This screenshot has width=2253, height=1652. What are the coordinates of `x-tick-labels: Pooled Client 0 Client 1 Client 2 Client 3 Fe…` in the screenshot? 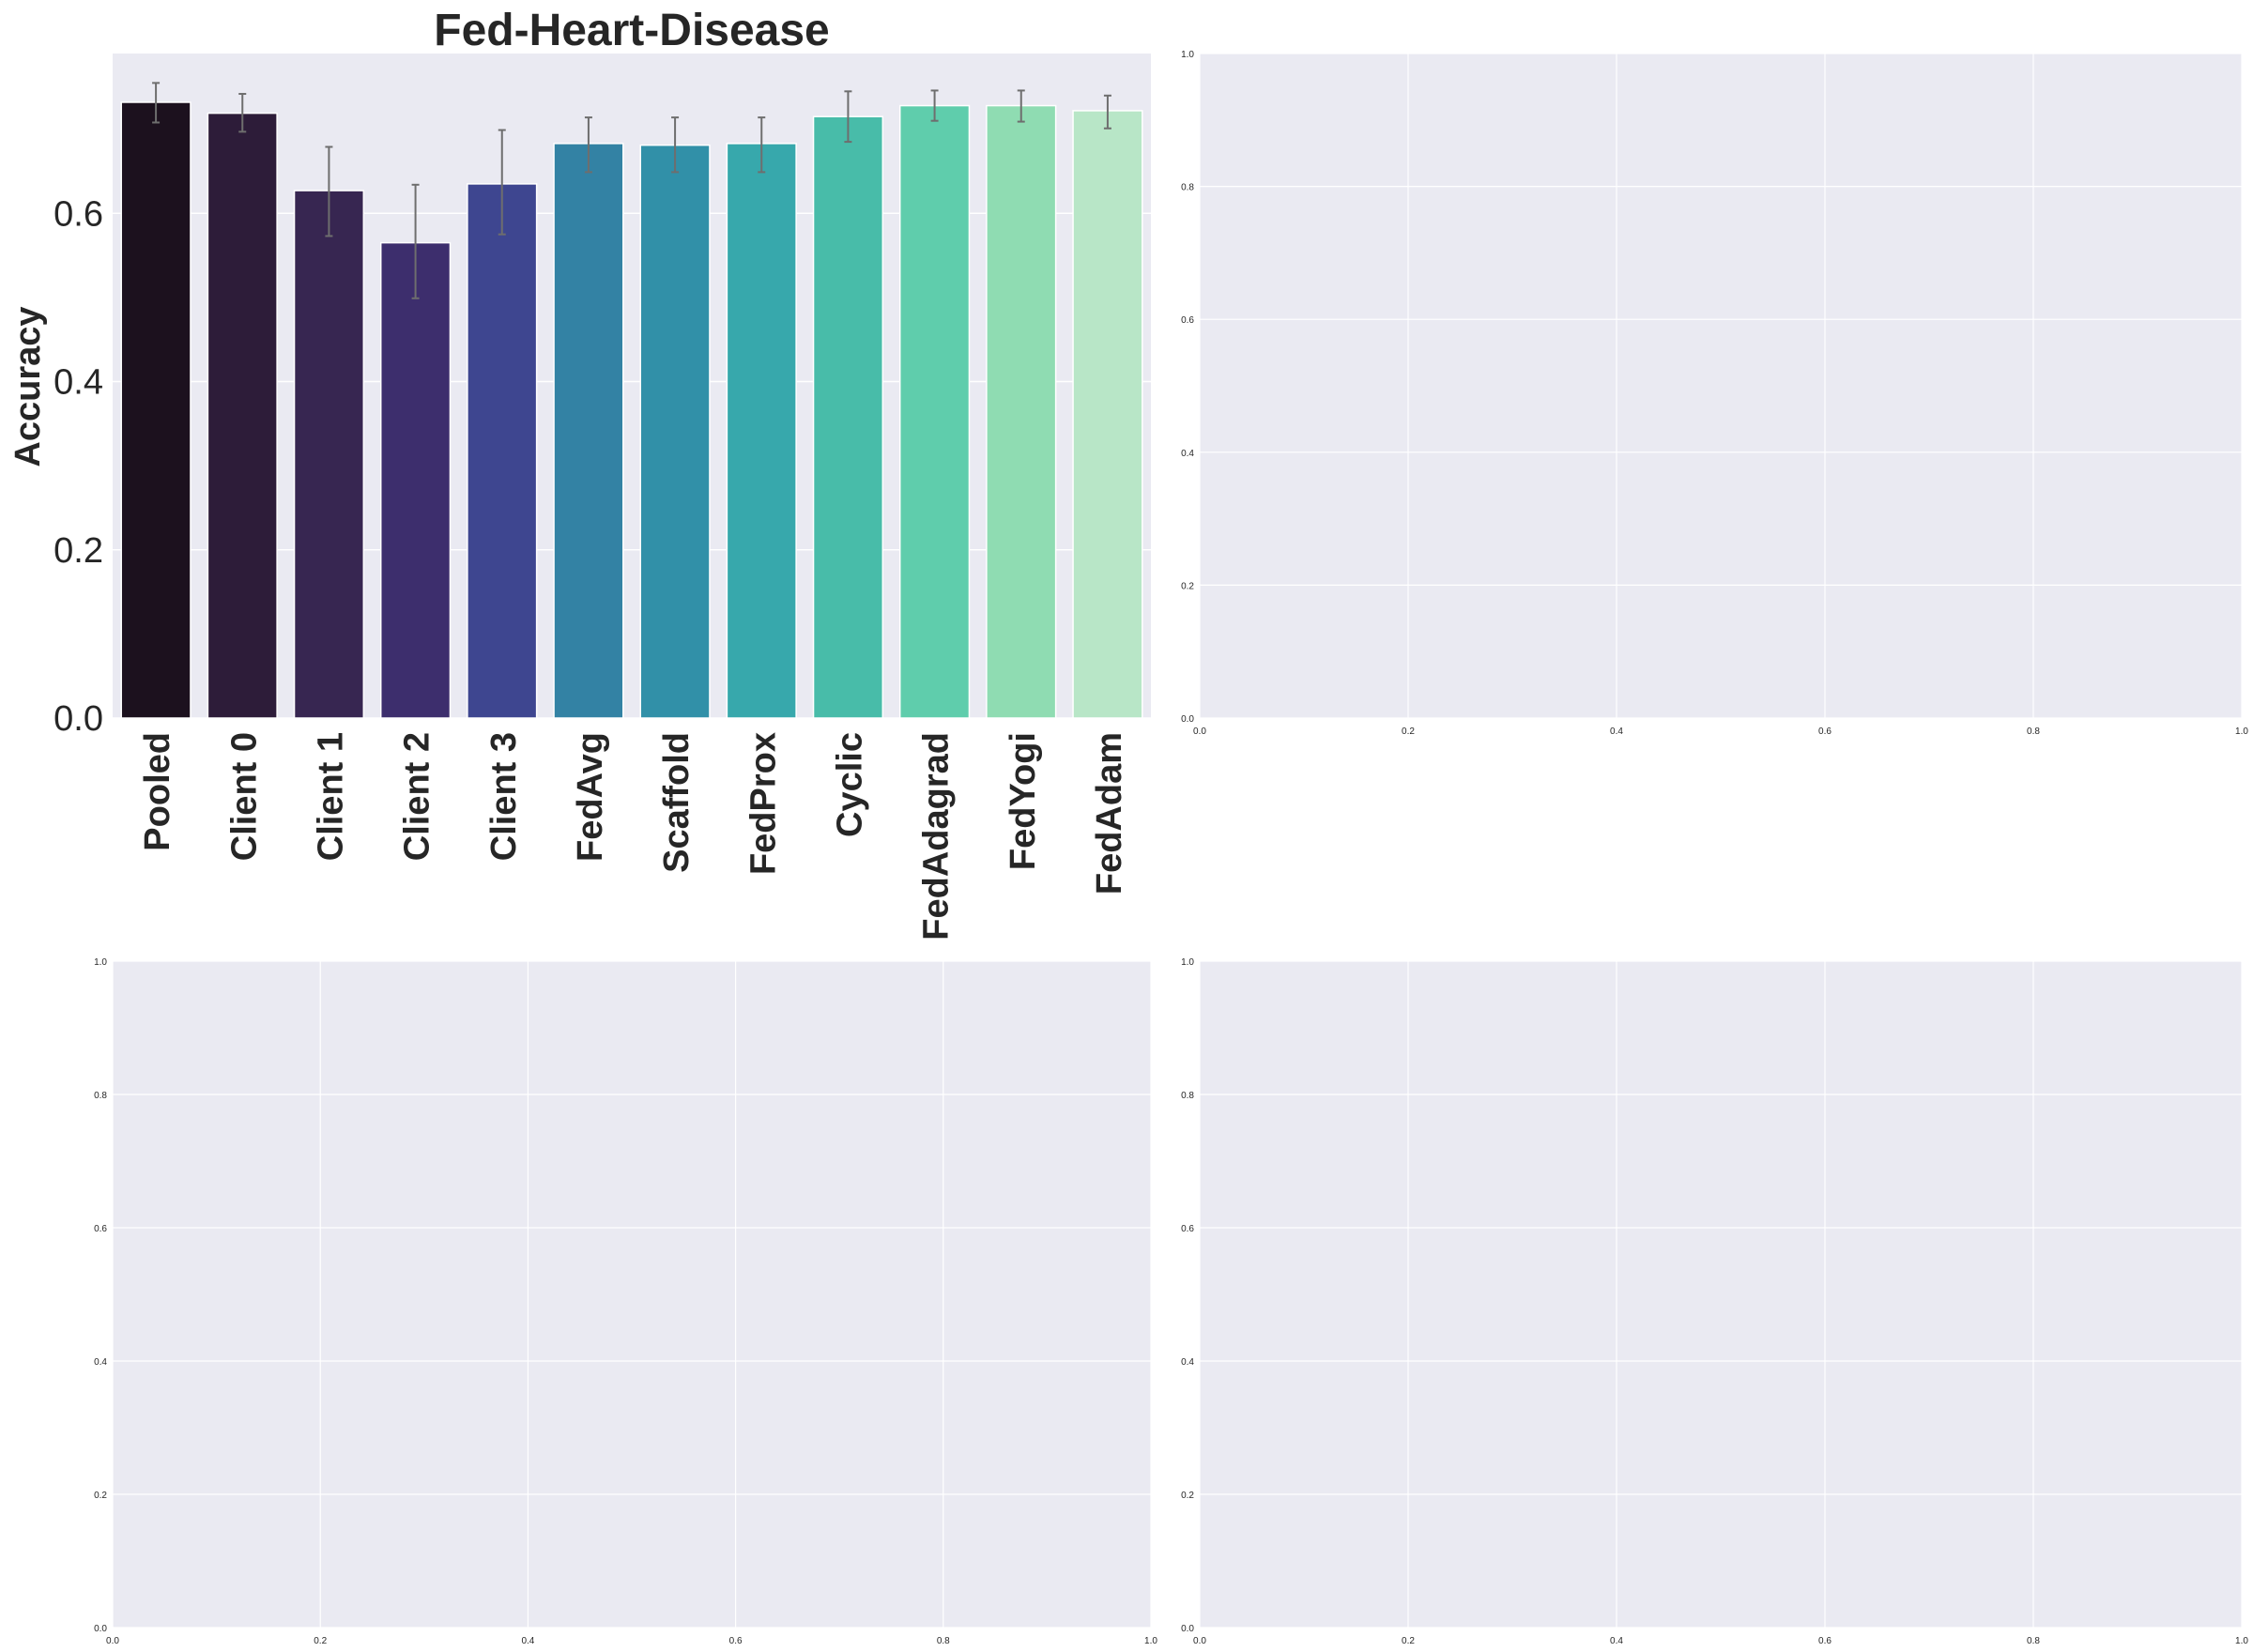 It's located at (633, 836).